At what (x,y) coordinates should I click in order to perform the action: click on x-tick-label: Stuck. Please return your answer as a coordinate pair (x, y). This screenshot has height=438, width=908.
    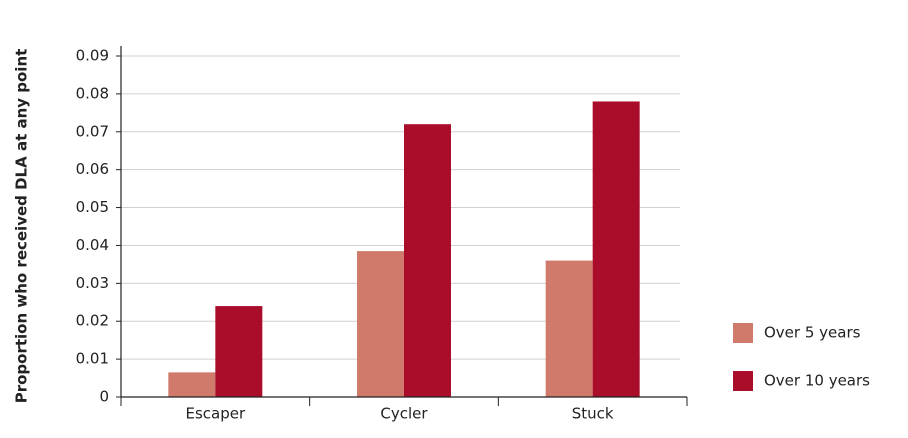
    Looking at the image, I should click on (593, 414).